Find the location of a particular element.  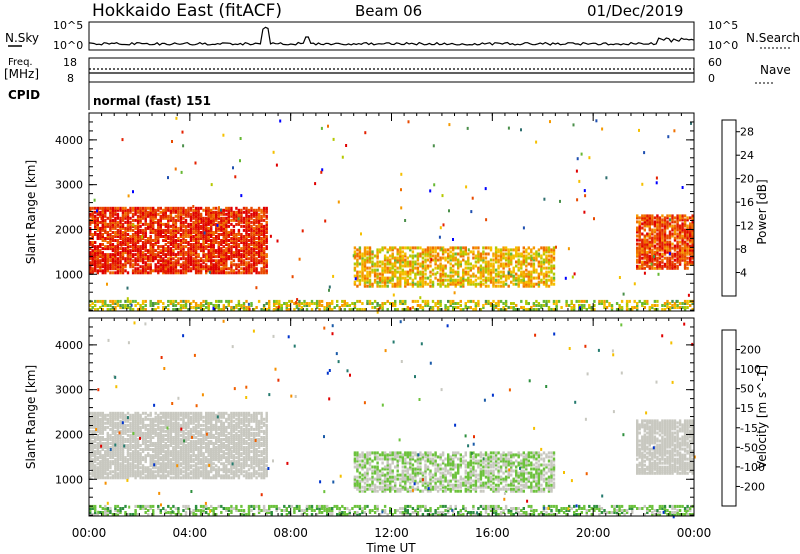

y-tick-label: 2000 is located at coordinates (69, 229).